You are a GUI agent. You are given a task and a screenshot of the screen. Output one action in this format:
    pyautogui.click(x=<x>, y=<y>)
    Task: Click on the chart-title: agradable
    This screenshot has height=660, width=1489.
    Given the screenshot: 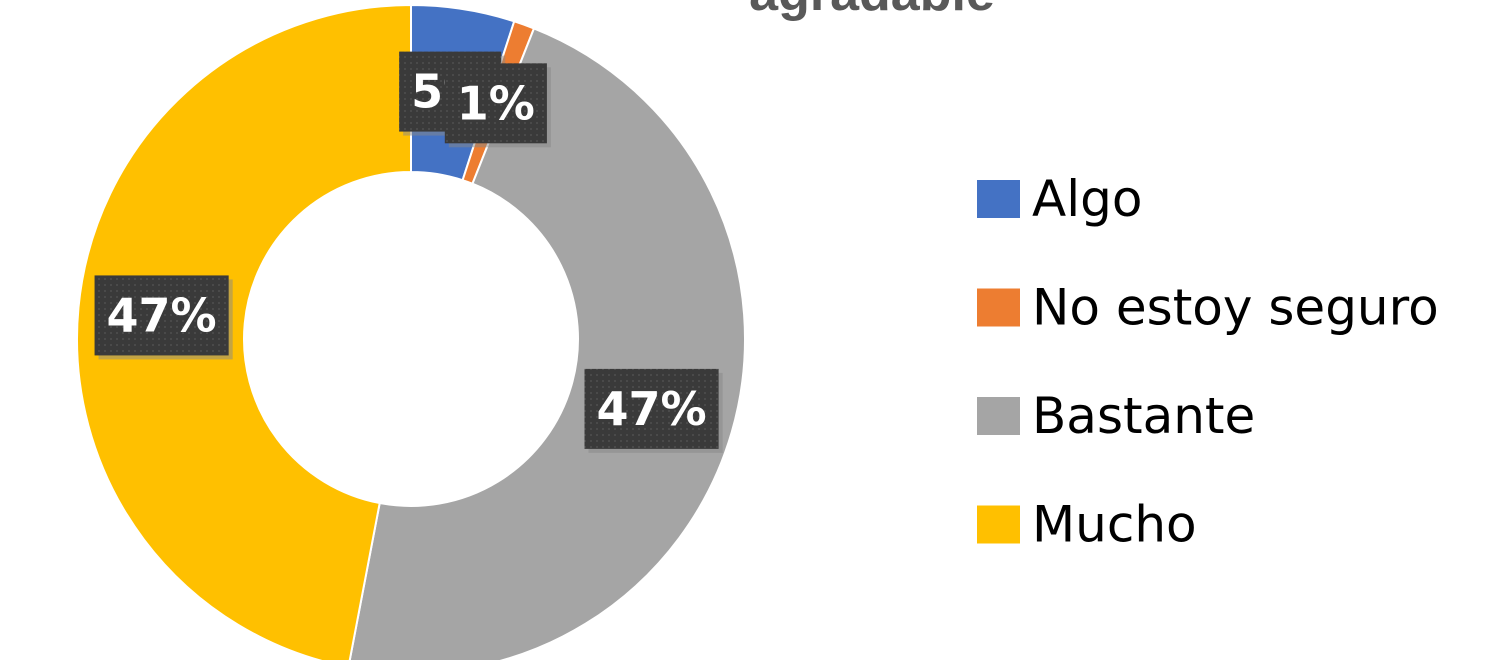 What is the action you would take?
    pyautogui.click(x=872, y=11)
    